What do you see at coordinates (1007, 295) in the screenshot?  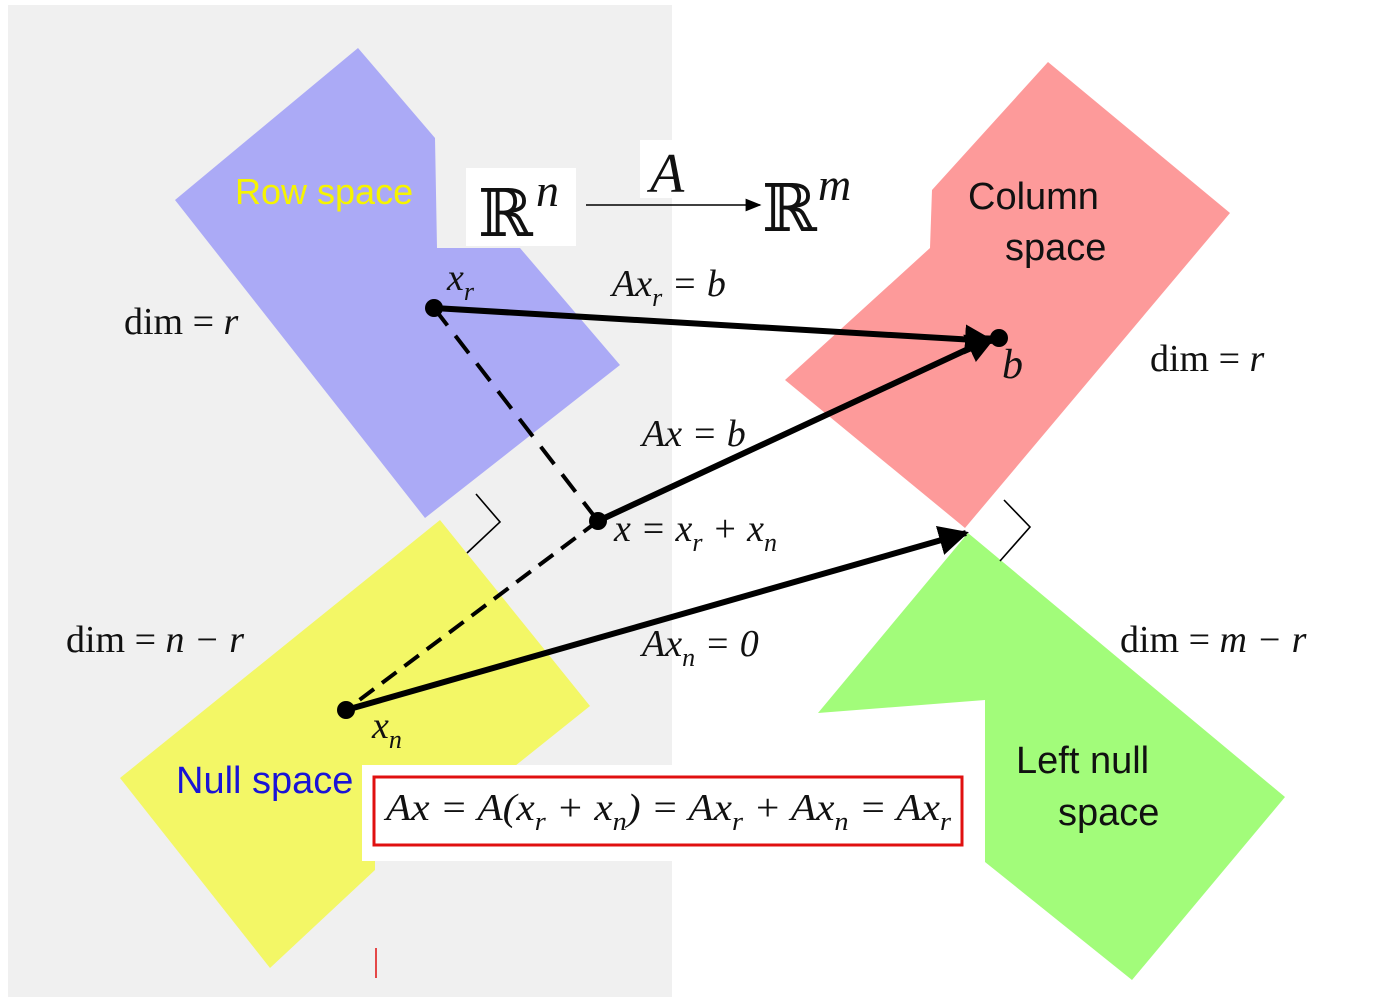 I see `column-space-region` at bounding box center [1007, 295].